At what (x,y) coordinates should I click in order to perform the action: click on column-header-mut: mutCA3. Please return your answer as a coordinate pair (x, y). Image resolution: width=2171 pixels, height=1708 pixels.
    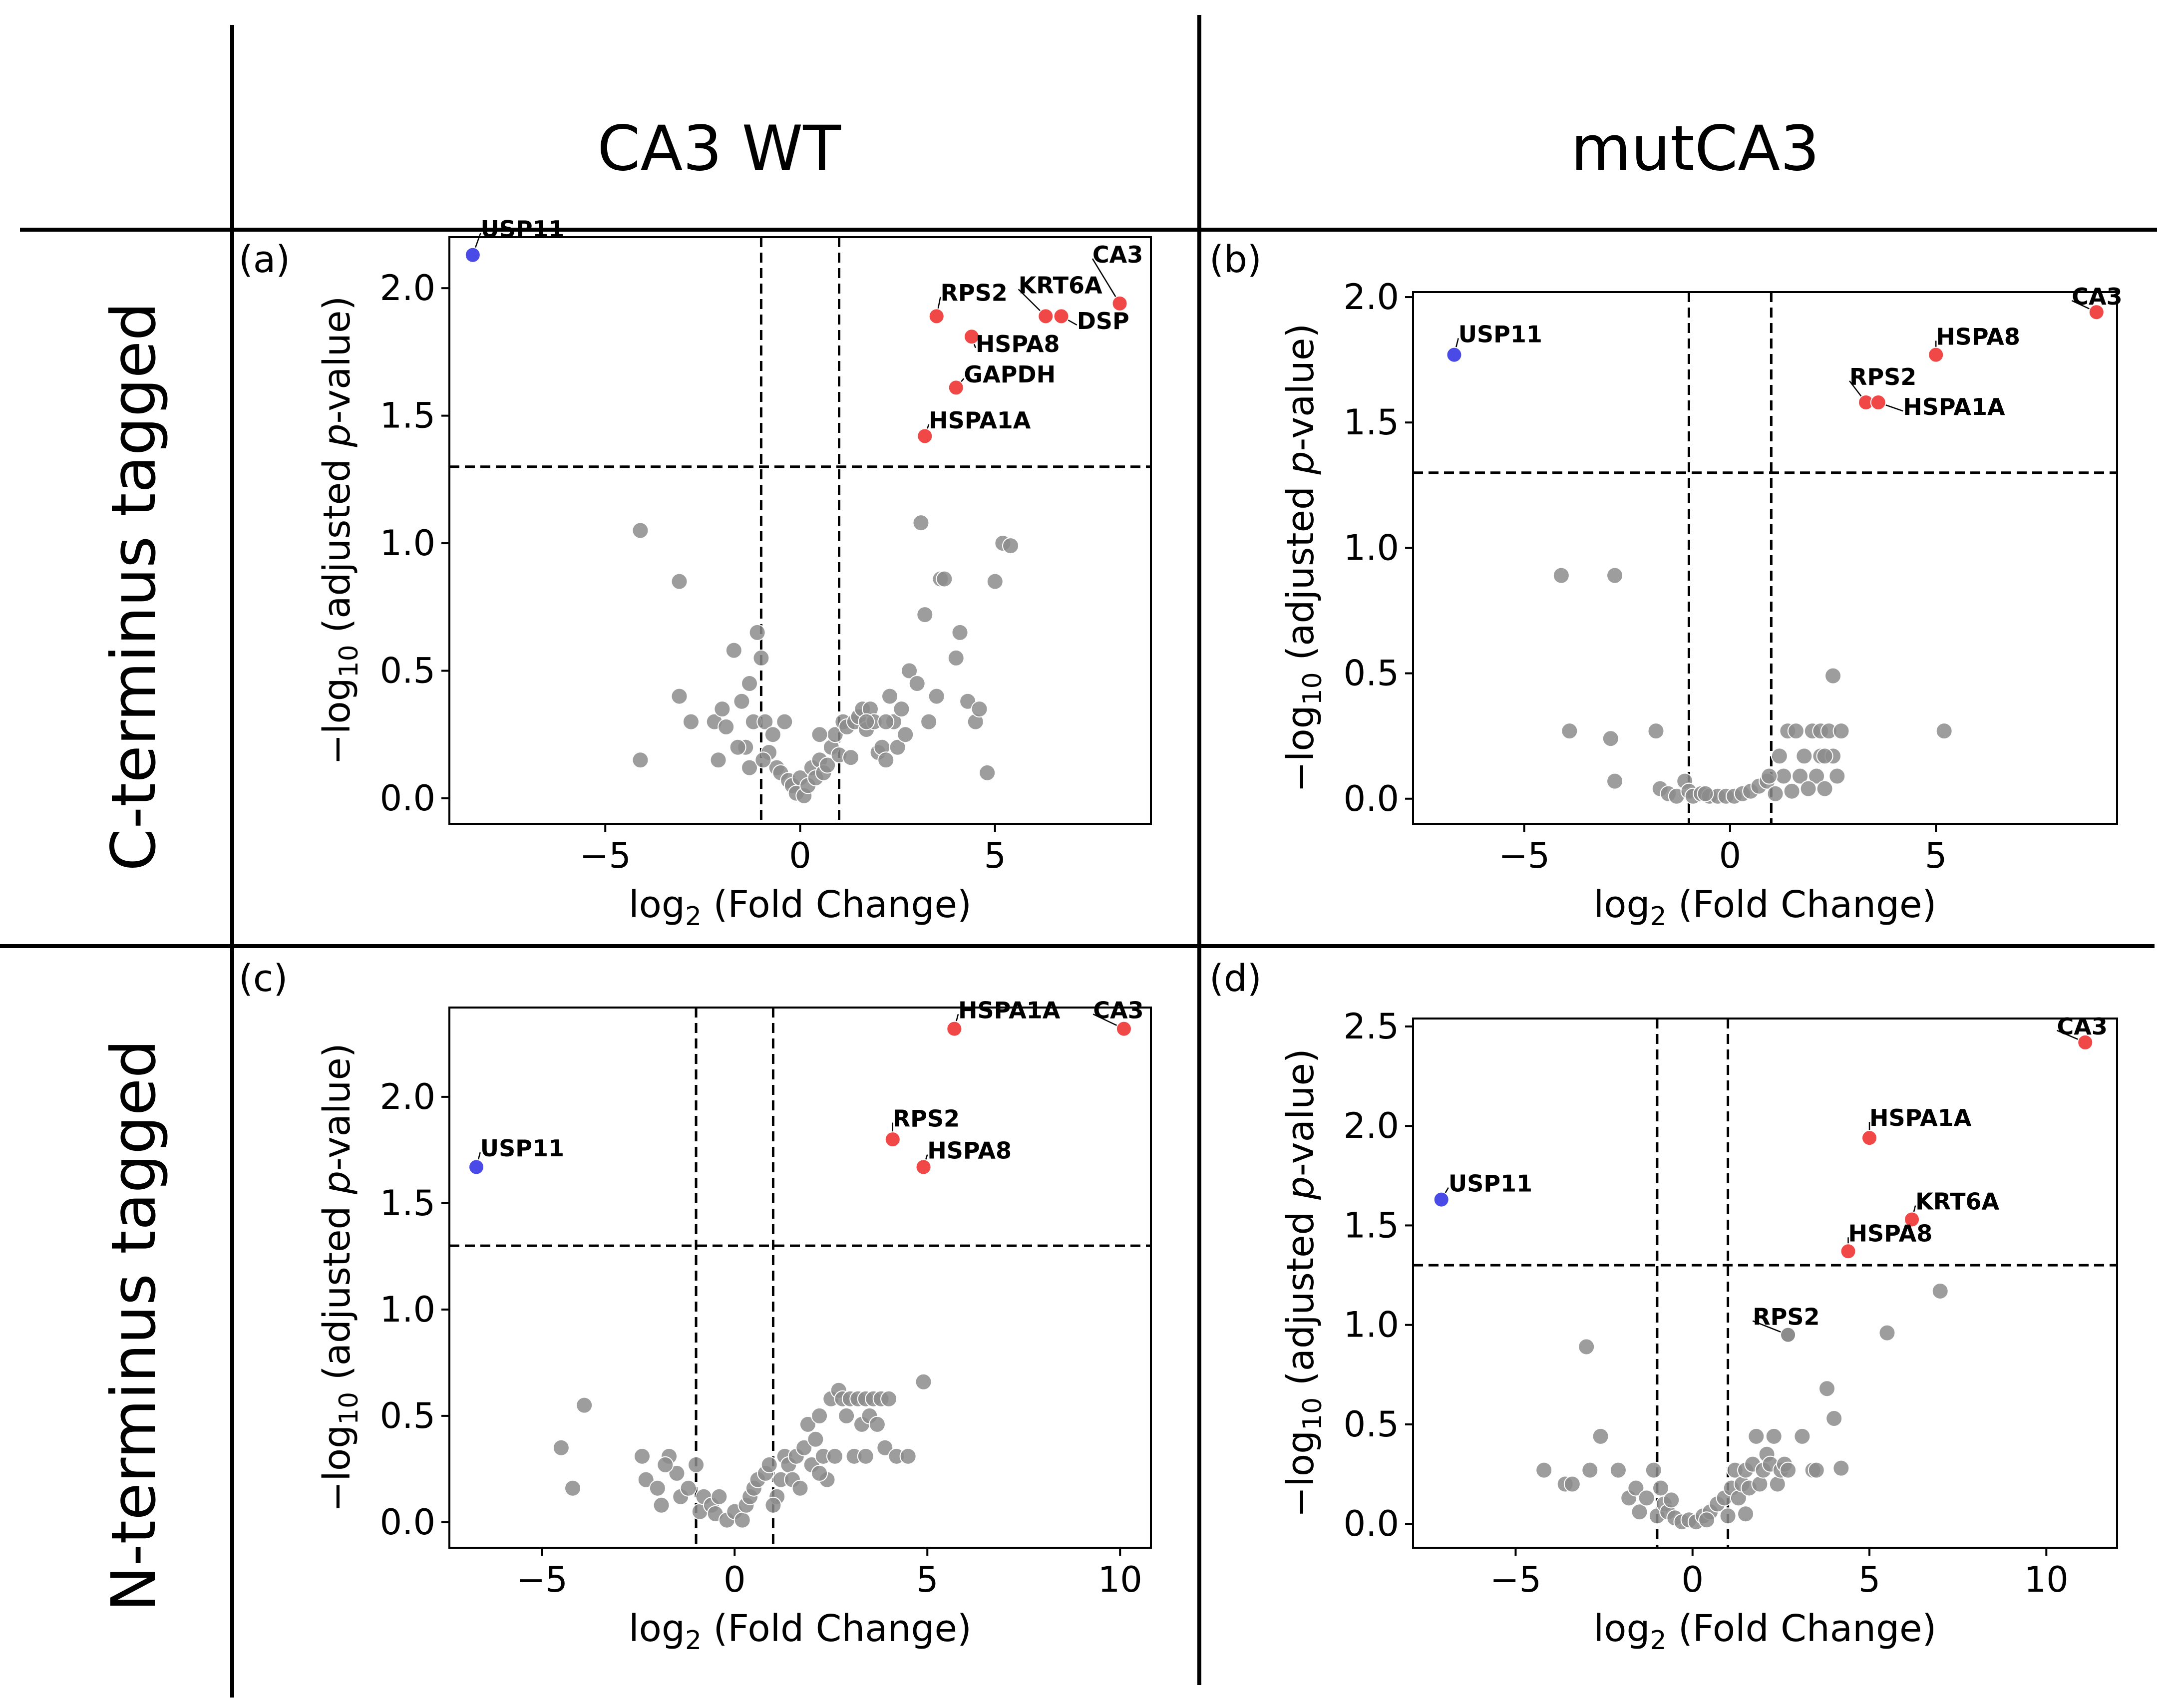
    Looking at the image, I should click on (1695, 149).